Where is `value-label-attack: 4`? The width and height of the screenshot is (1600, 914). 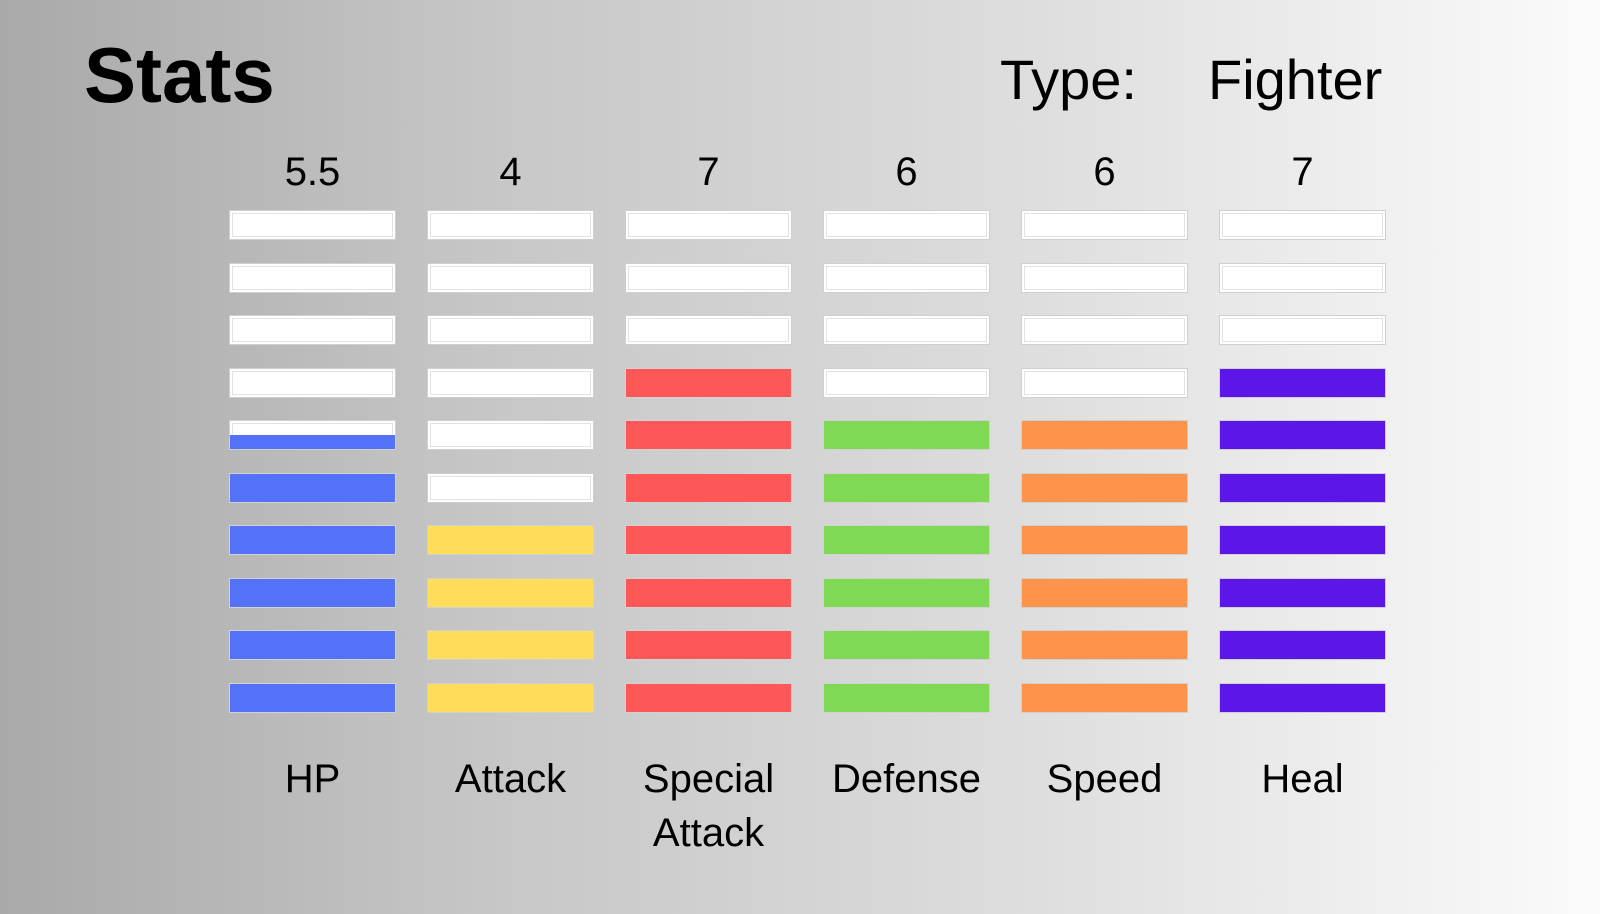
value-label-attack: 4 is located at coordinates (510, 172).